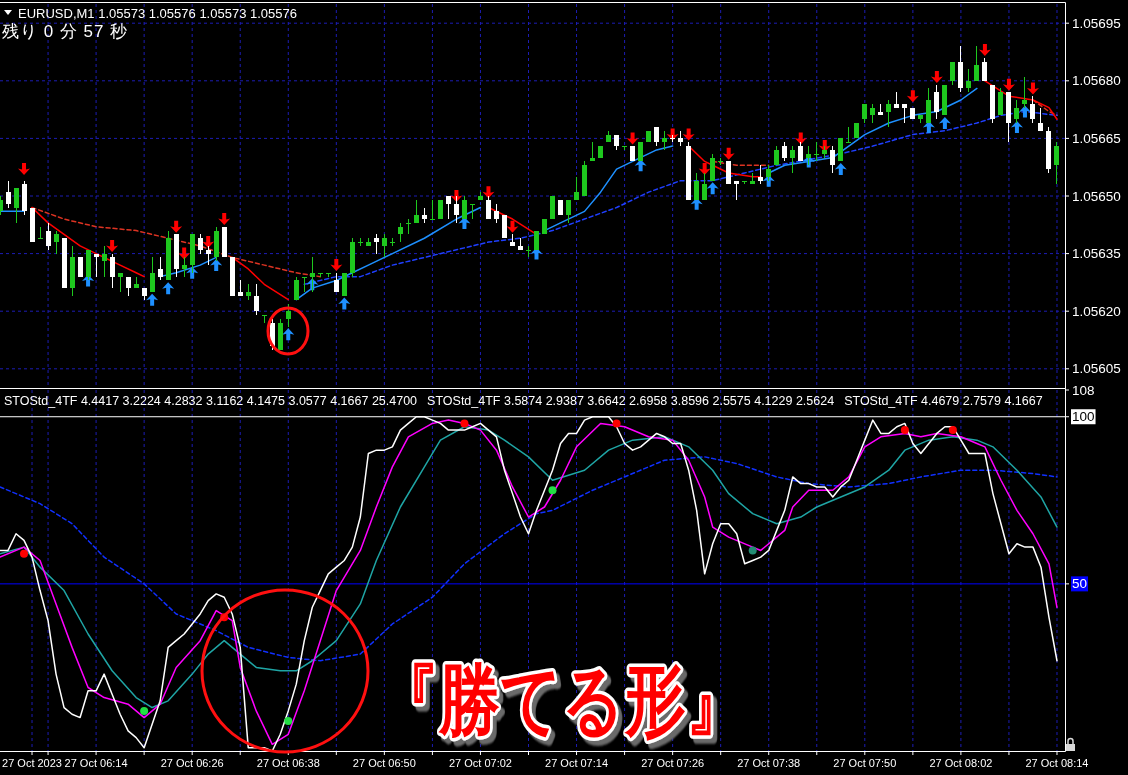 This screenshot has width=1128, height=775. I want to click on y-tick-label: 100, so click(1083, 417).